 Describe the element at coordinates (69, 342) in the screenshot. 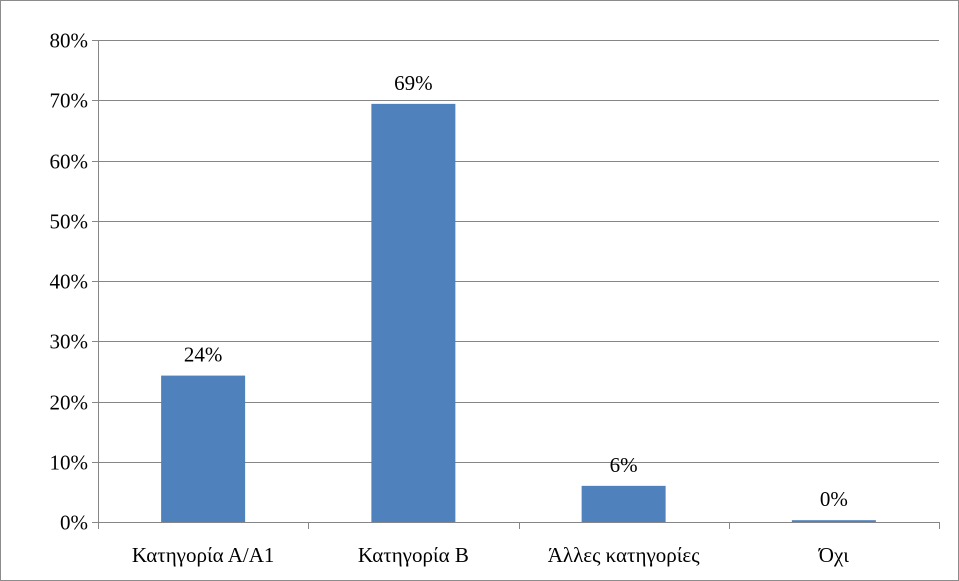

I see `y-tick-label: 30%` at that location.